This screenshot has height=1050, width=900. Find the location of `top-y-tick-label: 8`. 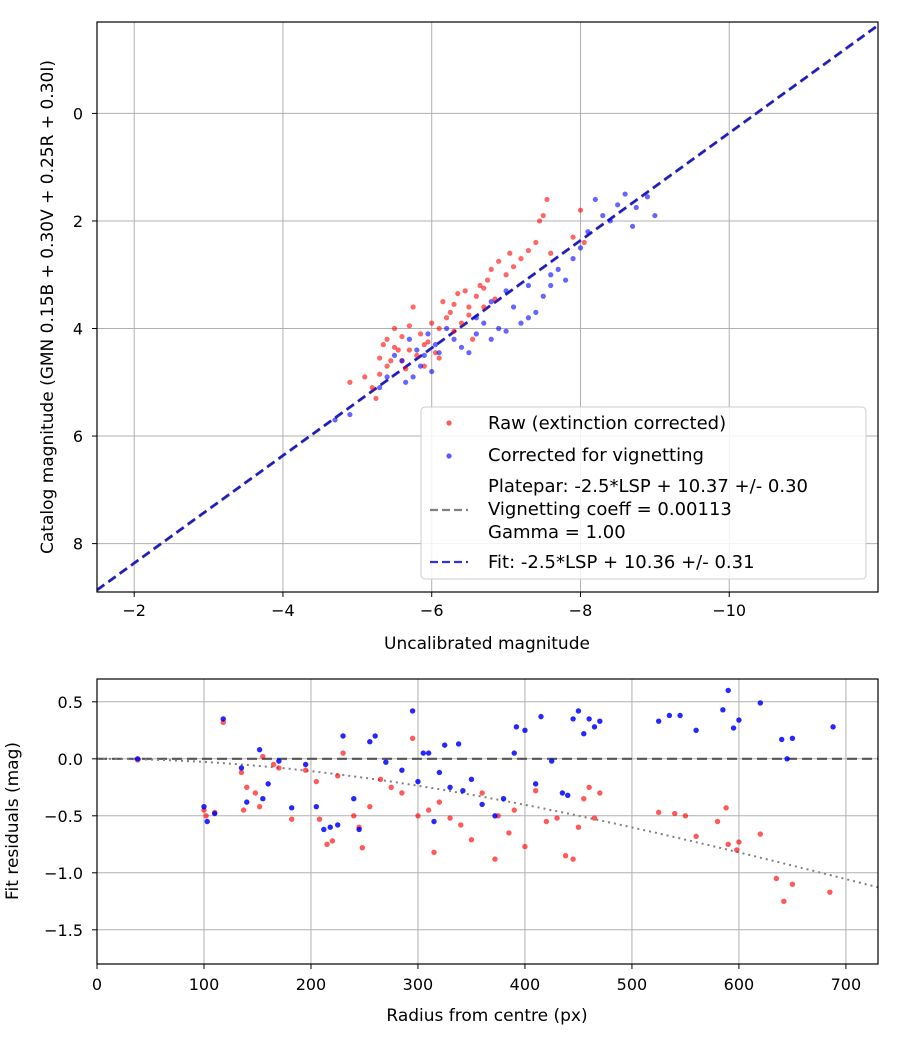

top-y-tick-label: 8 is located at coordinates (78, 544).